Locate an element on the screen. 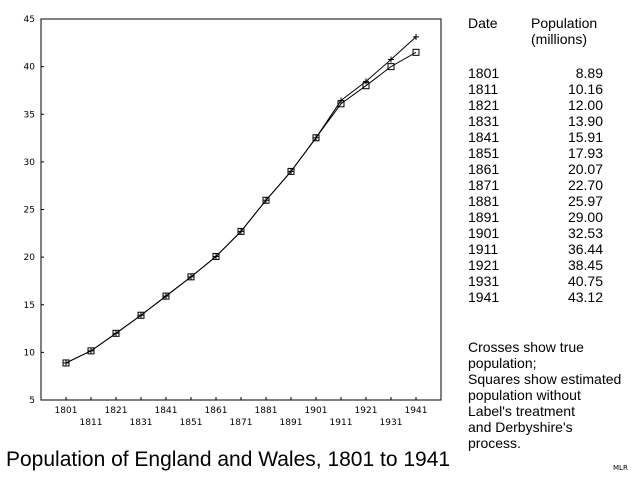  x-tick-label: 1851 is located at coordinates (191, 423).